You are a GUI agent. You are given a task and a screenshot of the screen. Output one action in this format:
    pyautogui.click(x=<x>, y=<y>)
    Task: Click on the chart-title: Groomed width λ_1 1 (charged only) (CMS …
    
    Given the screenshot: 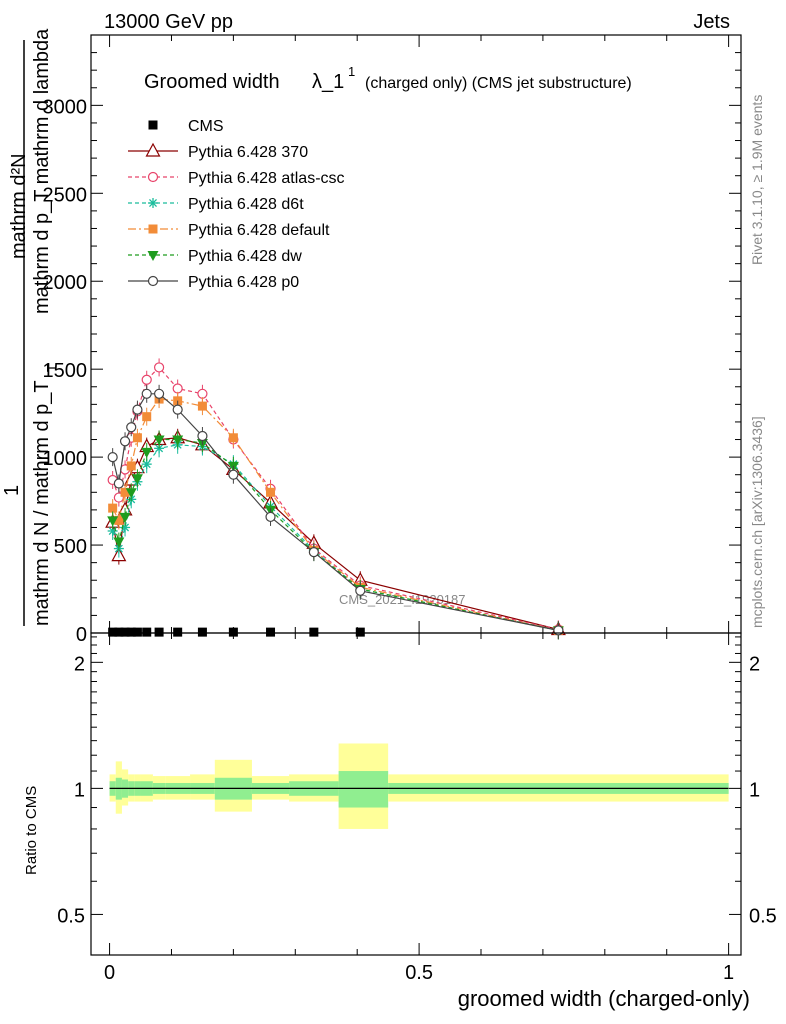 What is the action you would take?
    pyautogui.click(x=388, y=78)
    